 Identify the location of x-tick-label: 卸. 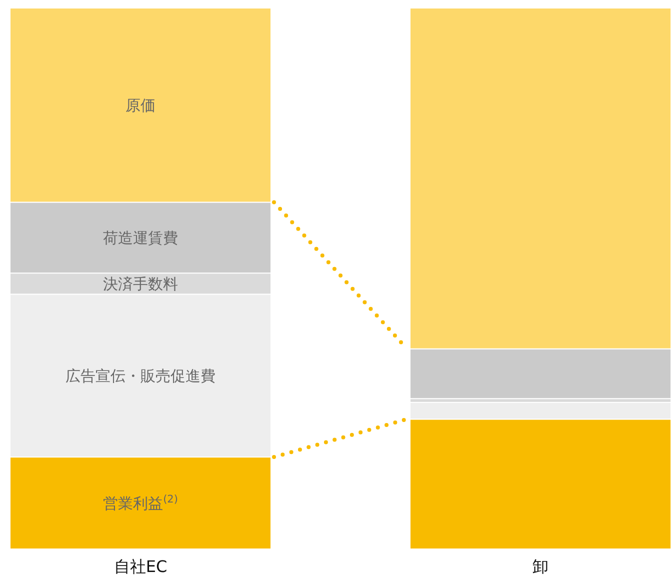
(540, 566).